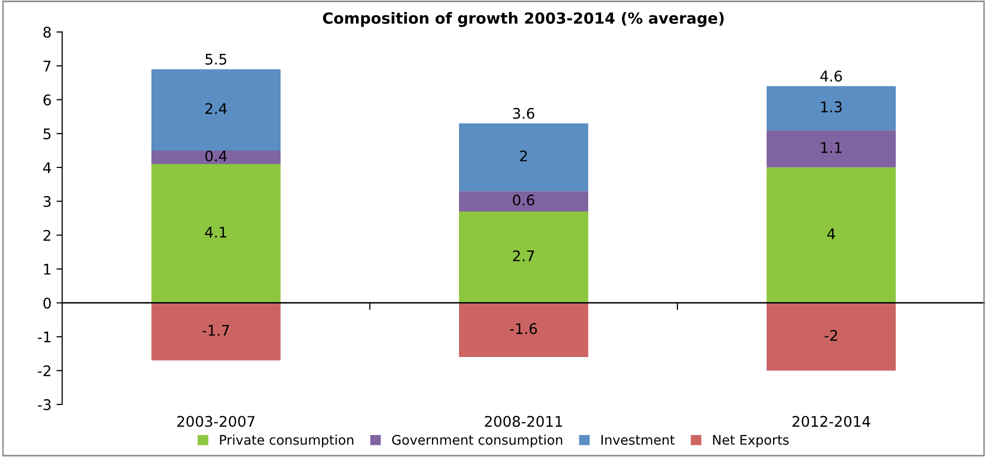 Image resolution: width=987 pixels, height=457 pixels. Describe the element at coordinates (44, 370) in the screenshot. I see `y-tick-label: -2` at that location.